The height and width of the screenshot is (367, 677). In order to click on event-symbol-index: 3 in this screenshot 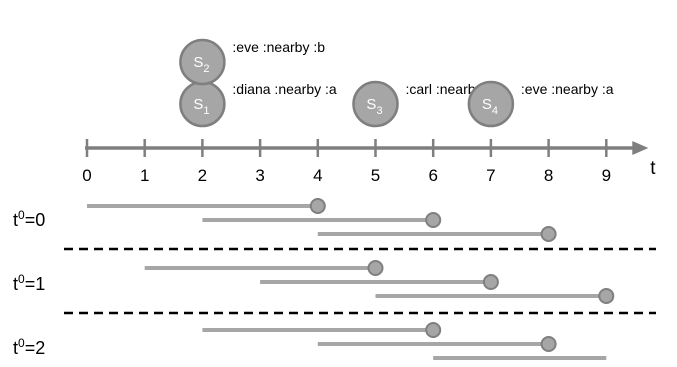, I will do `click(379, 111)`.